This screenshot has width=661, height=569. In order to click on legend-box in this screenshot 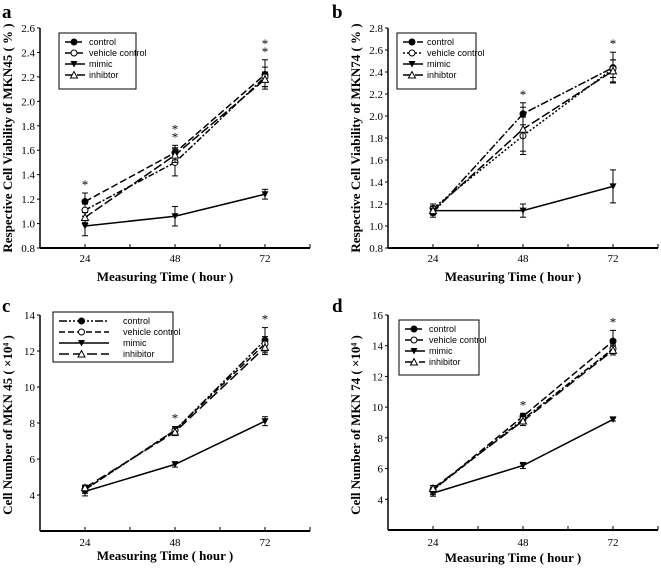, I will do `click(113, 337)`.